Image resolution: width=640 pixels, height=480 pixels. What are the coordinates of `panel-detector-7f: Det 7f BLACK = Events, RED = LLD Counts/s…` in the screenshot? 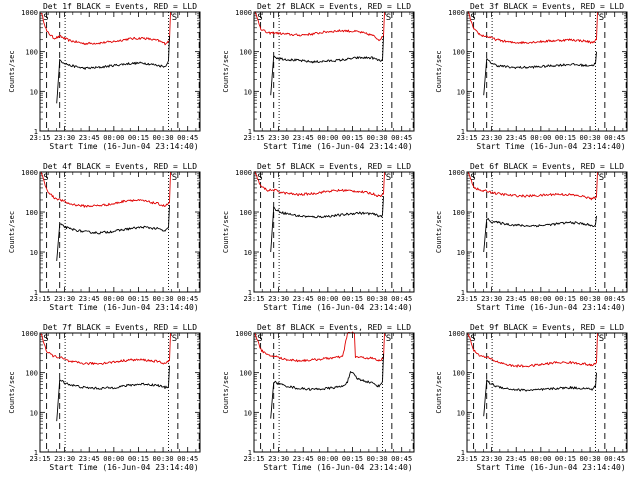 It's located at (104, 397).